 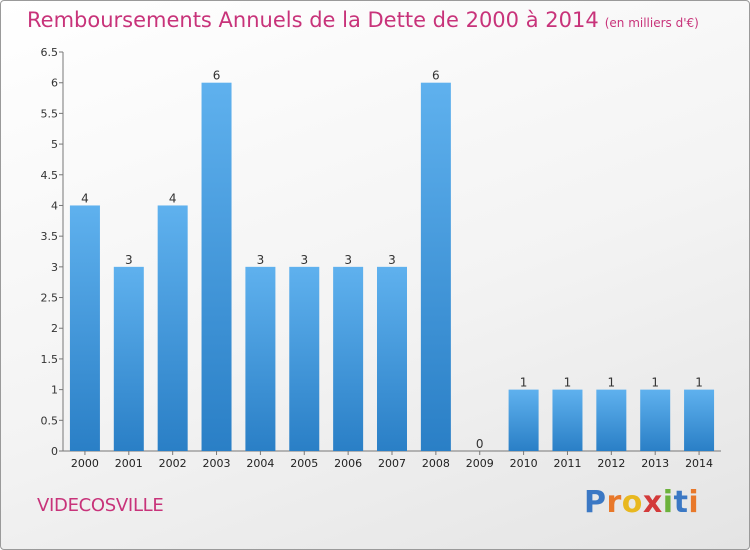 What do you see at coordinates (480, 444) in the screenshot?
I see `bar-value-label: 0` at bounding box center [480, 444].